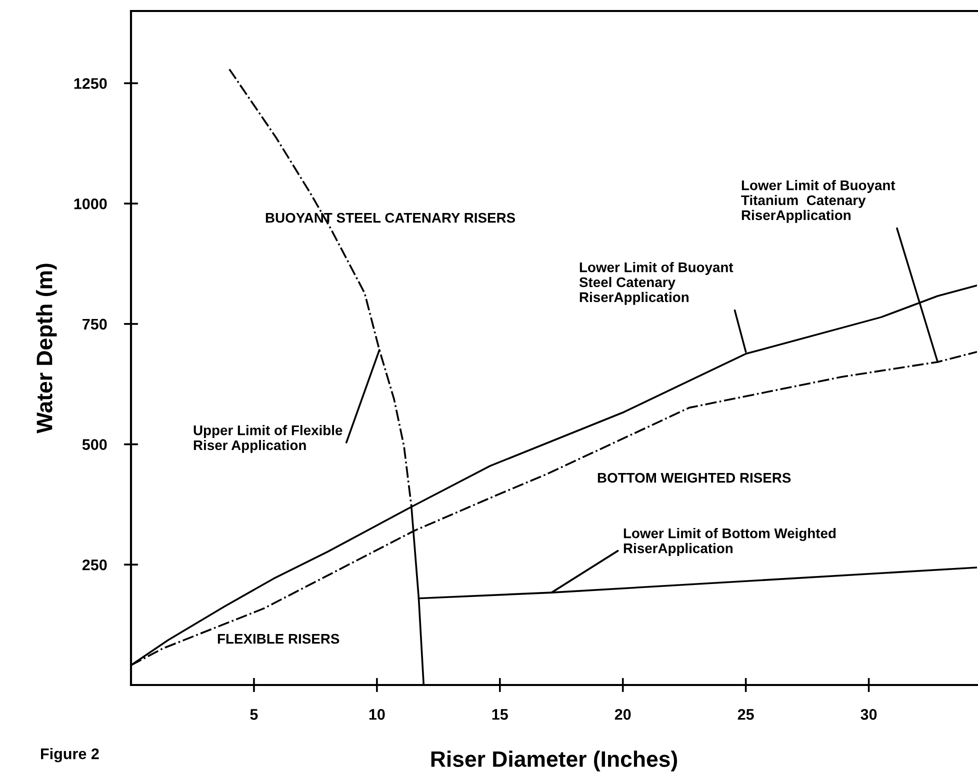 This screenshot has height=776, width=978. I want to click on x-tick-label: 15, so click(500, 714).